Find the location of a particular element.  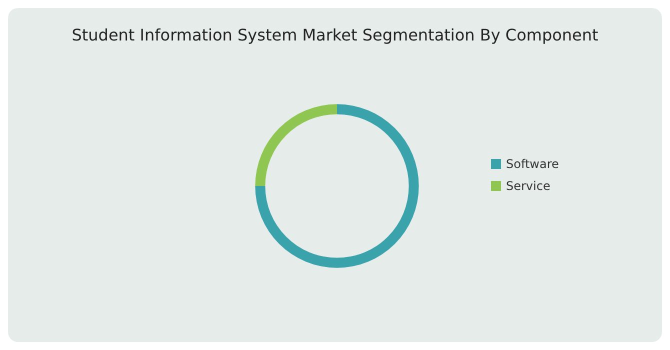

legend-label: Software is located at coordinates (532, 164).